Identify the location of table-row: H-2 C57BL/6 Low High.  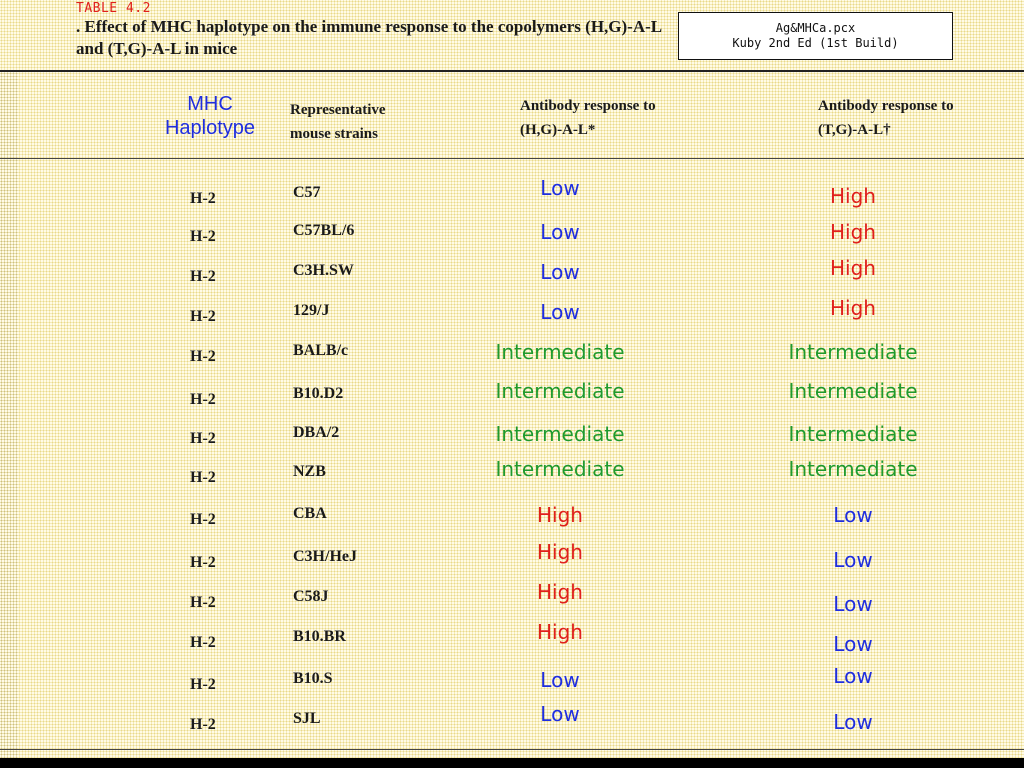
(512, 232).